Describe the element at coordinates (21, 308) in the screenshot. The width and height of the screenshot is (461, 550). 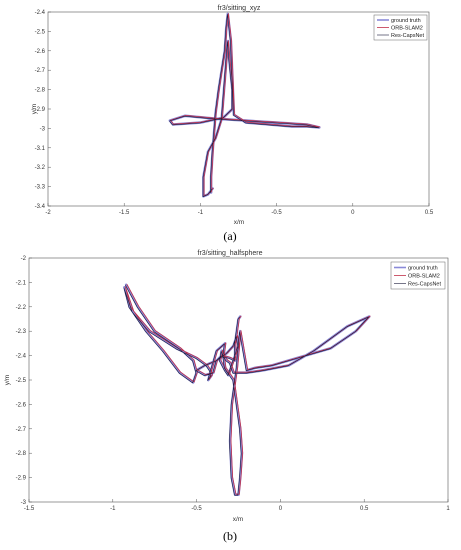
I see `y-tick-label: -2.2` at that location.